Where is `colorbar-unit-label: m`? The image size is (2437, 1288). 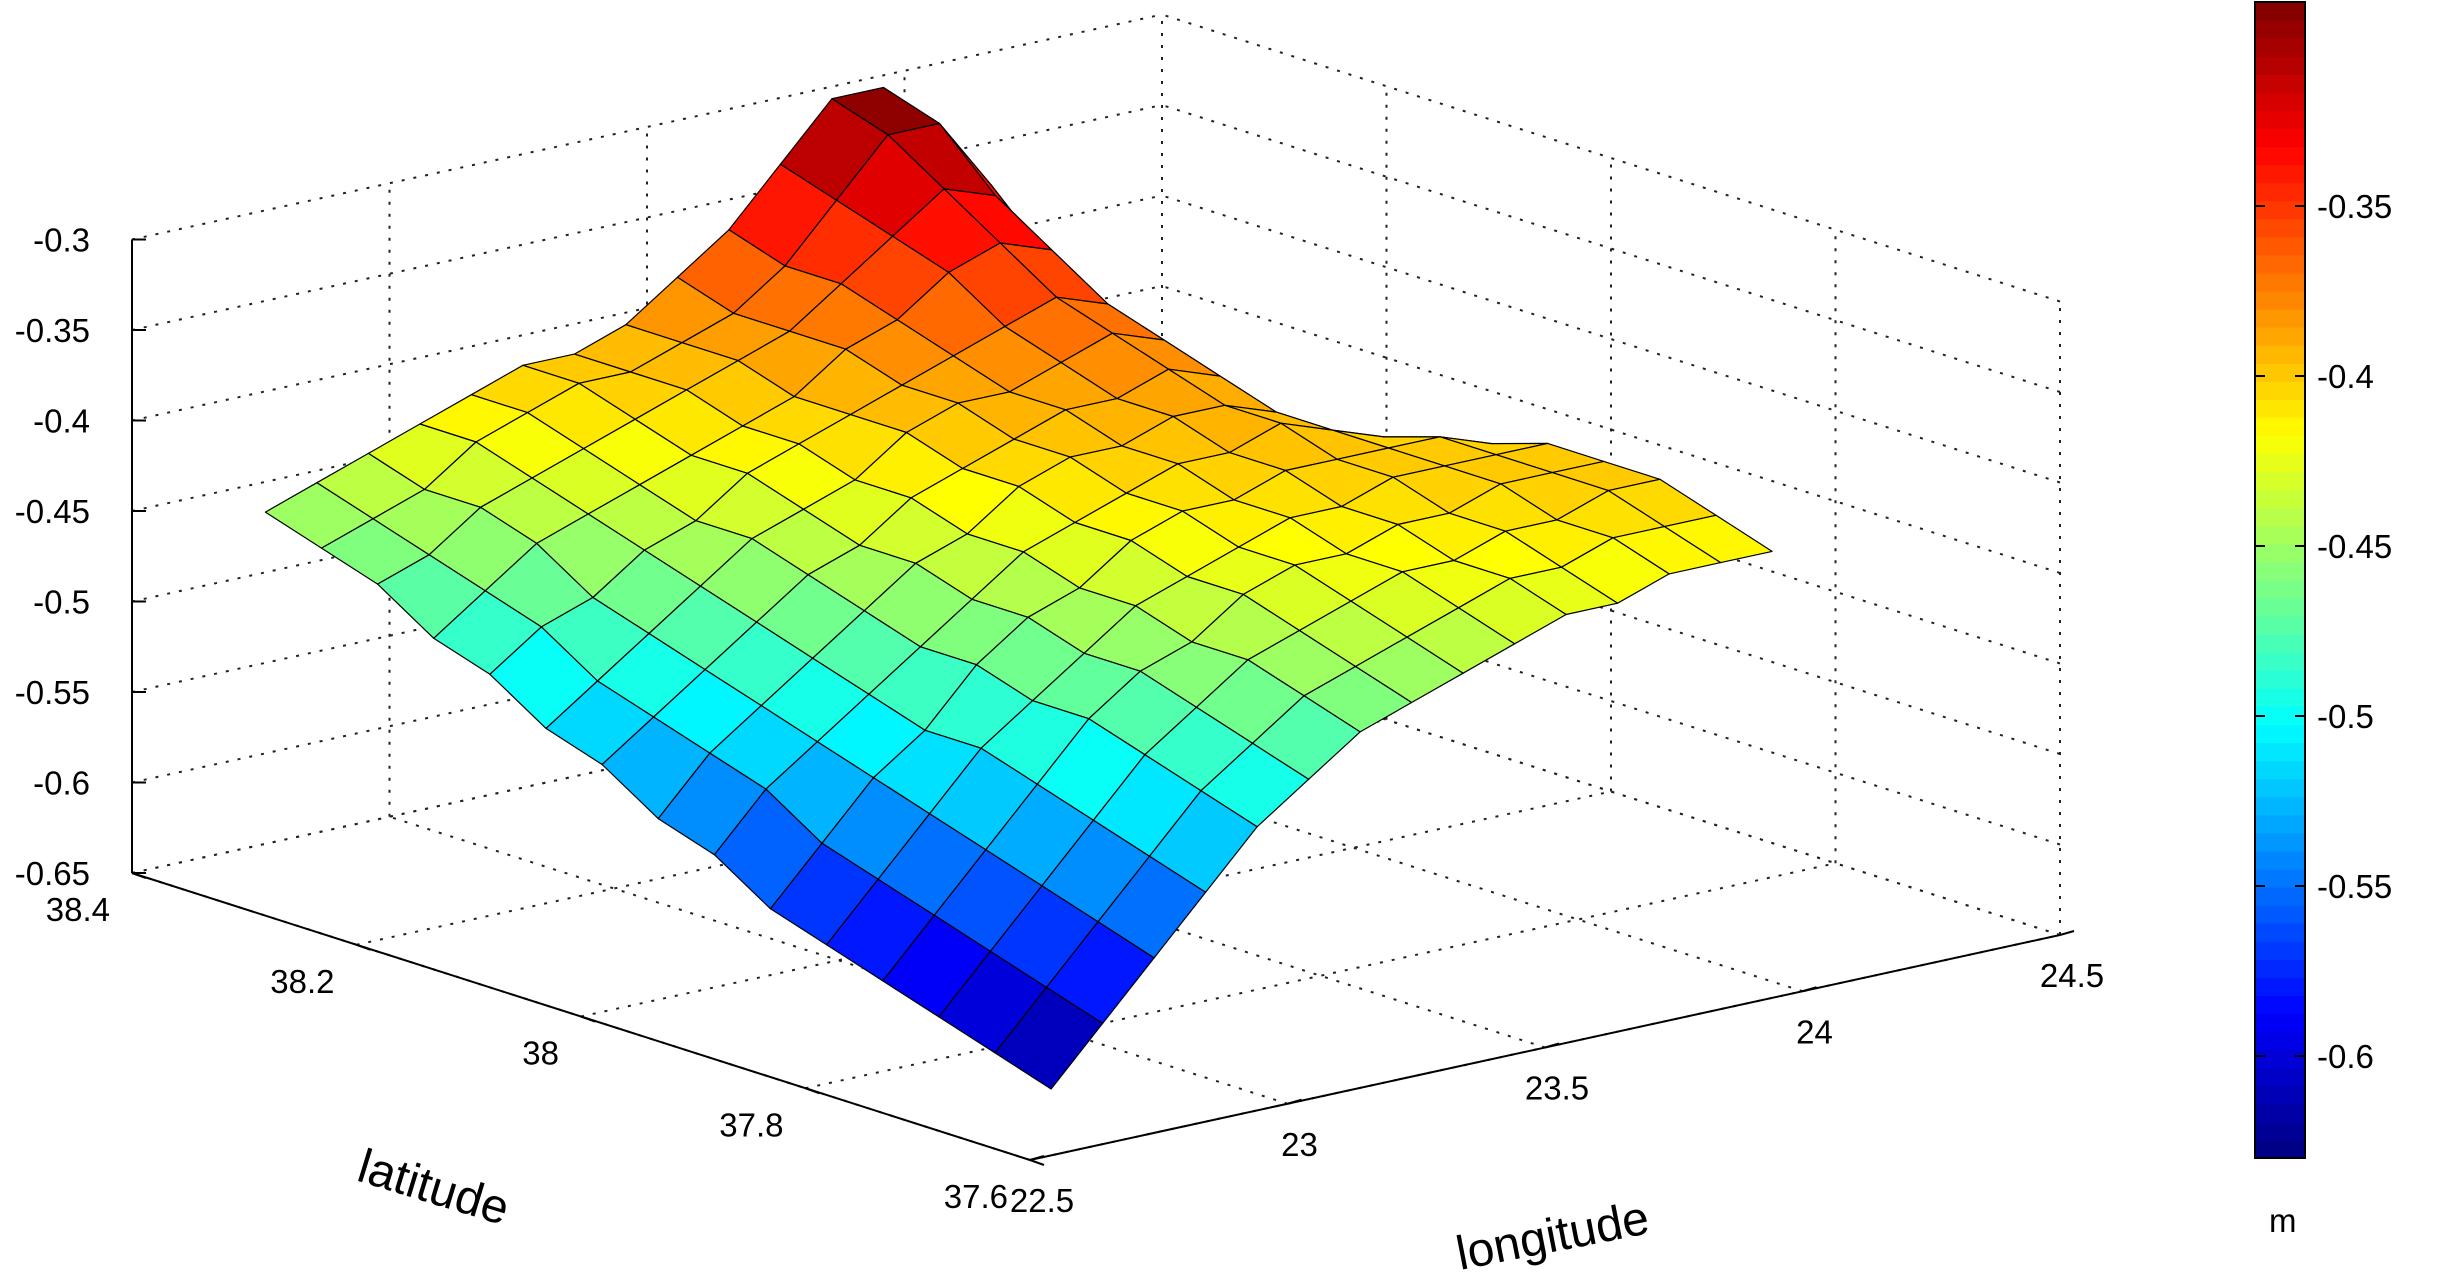 colorbar-unit-label: m is located at coordinates (2283, 1220).